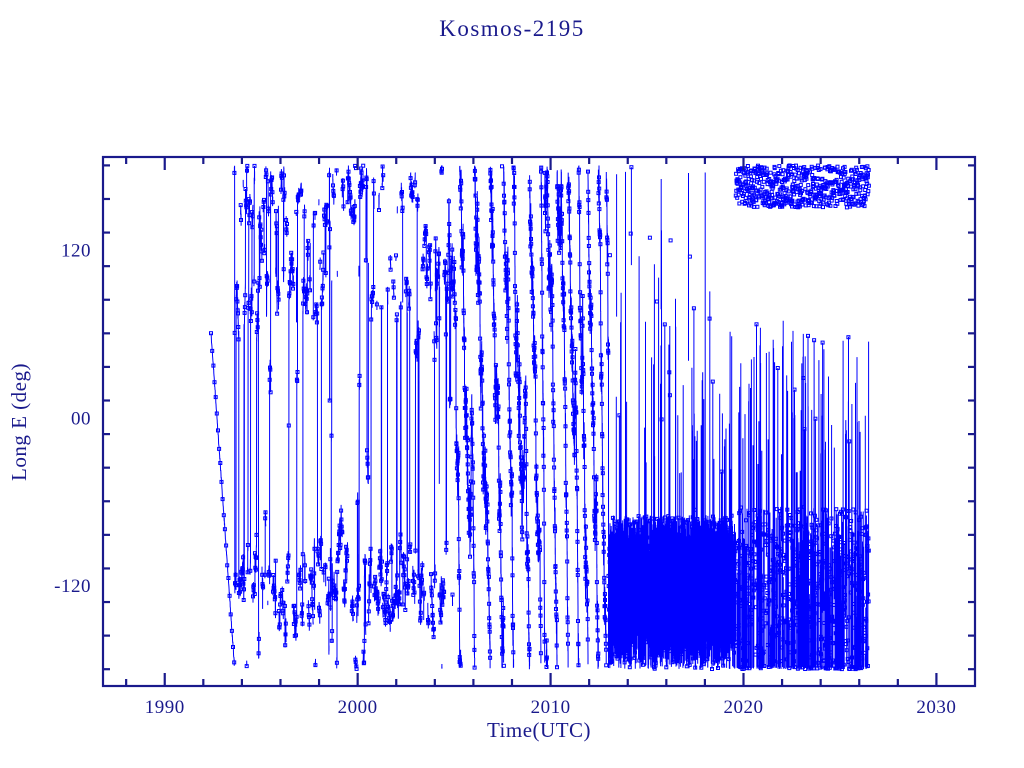  What do you see at coordinates (76, 250) in the screenshot?
I see `y-tick-label: 120` at bounding box center [76, 250].